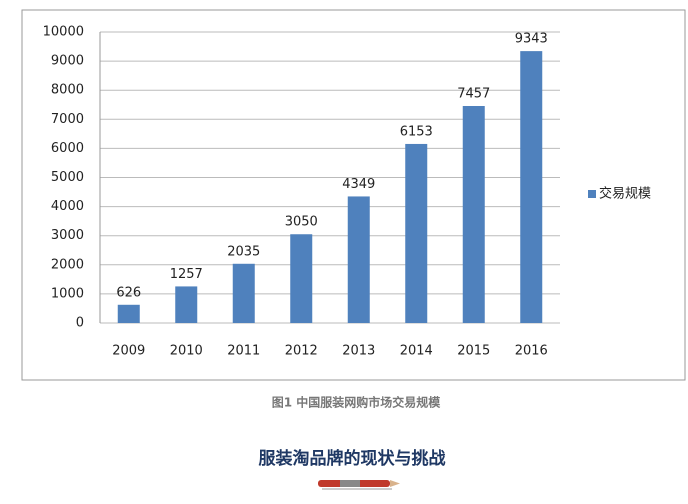 This screenshot has width=688, height=504. Describe the element at coordinates (358, 184) in the screenshot. I see `data-label: 4349` at that location.